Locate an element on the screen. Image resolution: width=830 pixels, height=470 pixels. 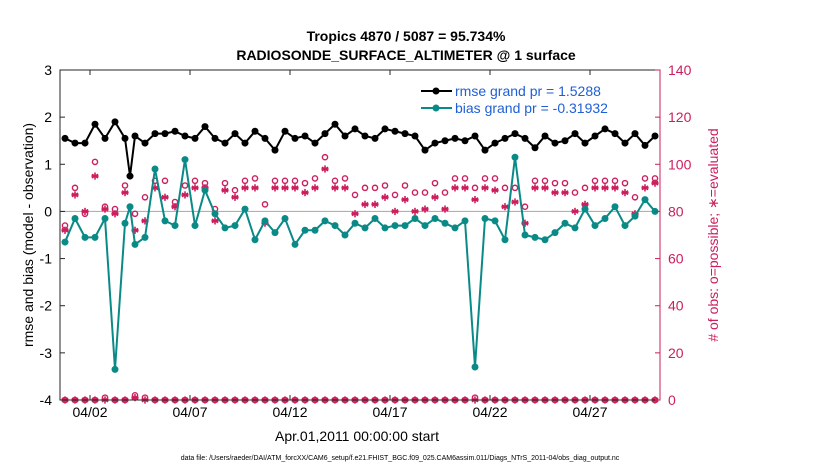
y-right-tick-label: 0 is located at coordinates (672, 400).